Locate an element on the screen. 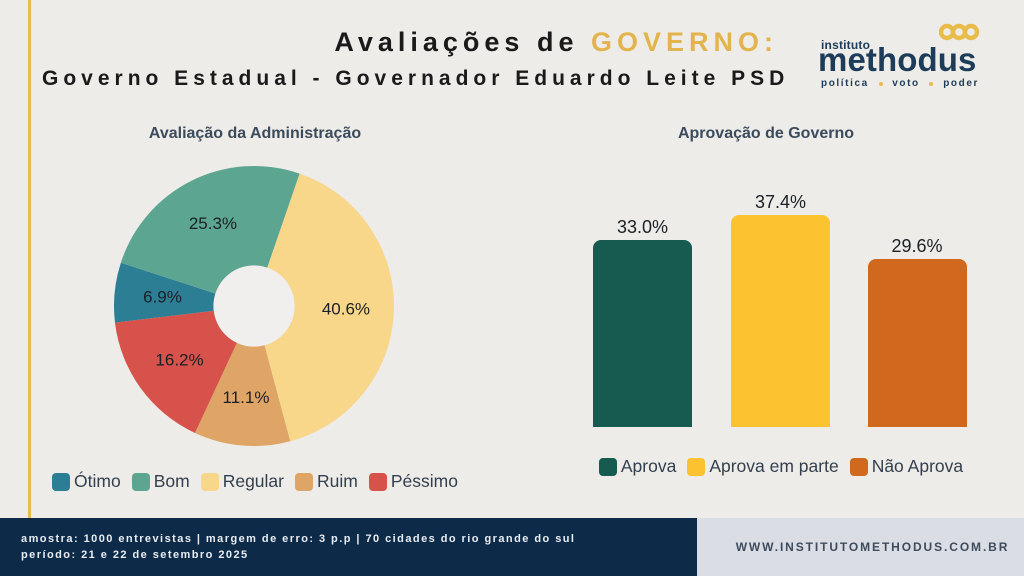  logo: instituto methodus política voto poder is located at coordinates (900, 57).